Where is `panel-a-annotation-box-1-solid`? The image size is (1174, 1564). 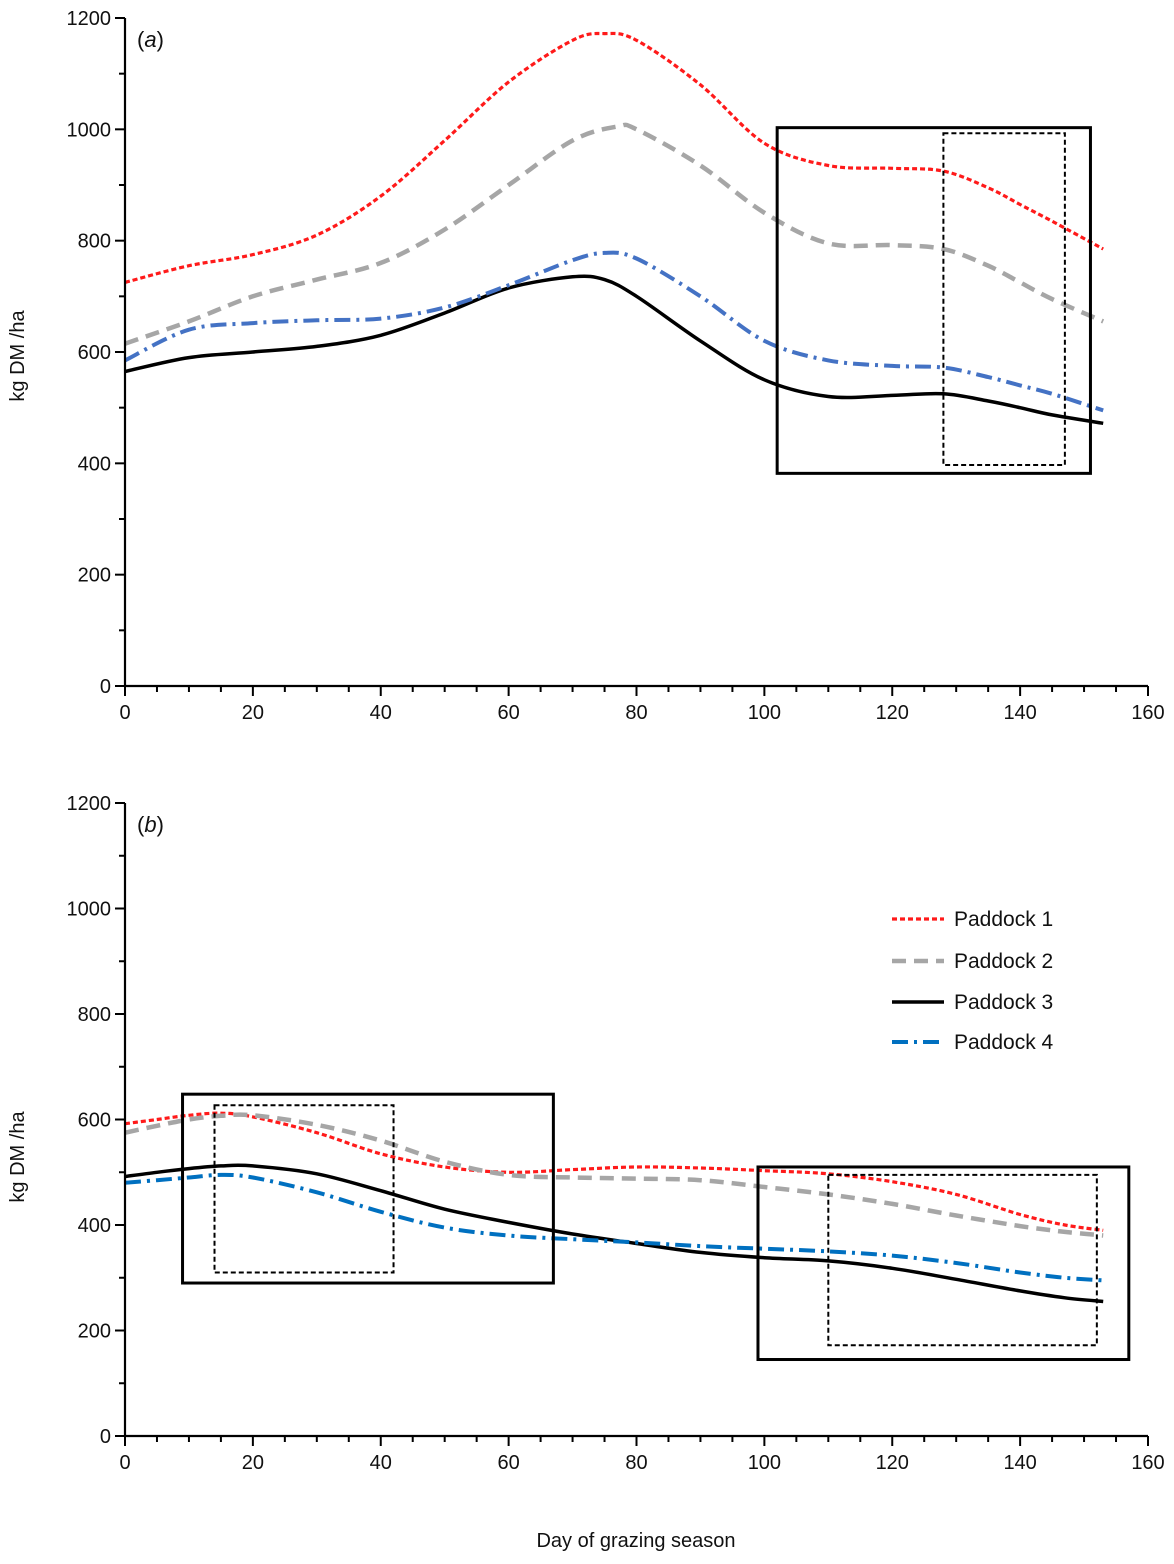
panel-a-annotation-box-1-solid is located at coordinates (933, 300).